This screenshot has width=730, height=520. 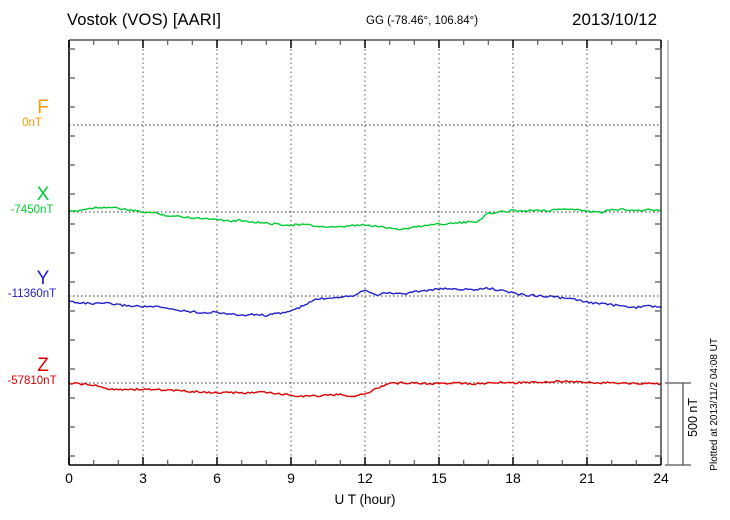 I want to click on component-label-f: F, so click(x=43, y=107).